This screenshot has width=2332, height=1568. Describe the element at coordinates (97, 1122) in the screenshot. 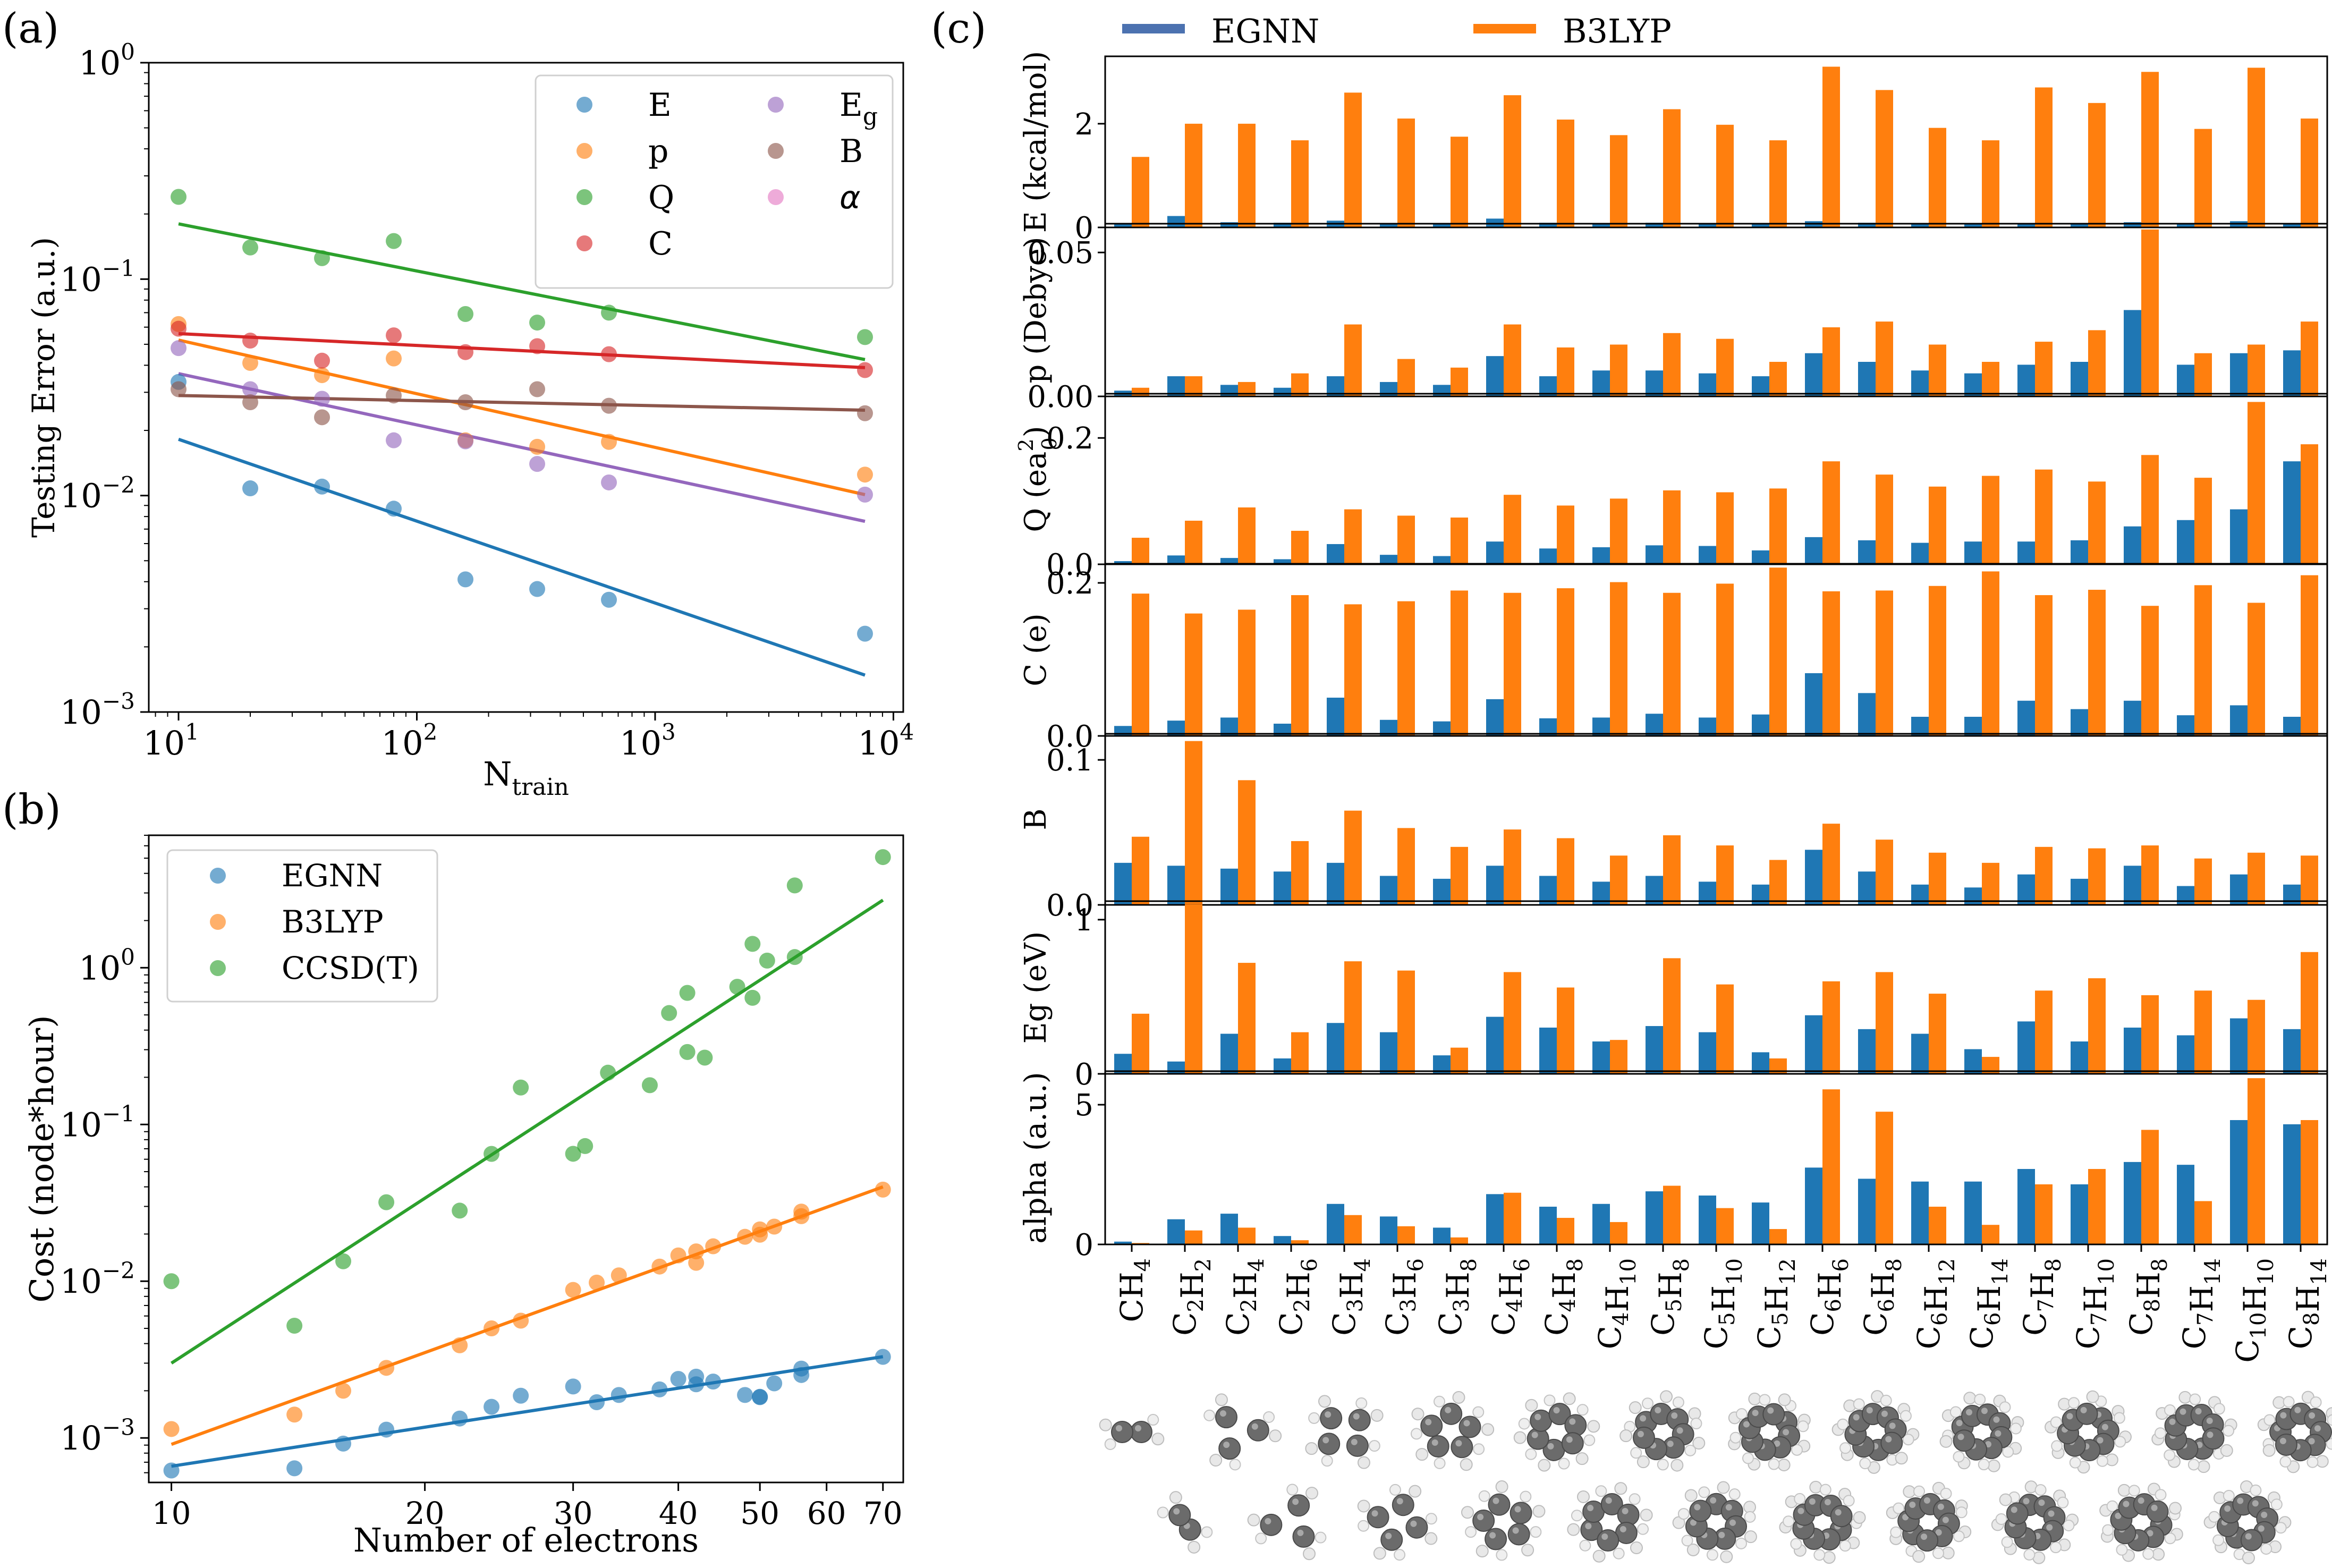

I see `y-tick-label-b-2: 10−1` at that location.